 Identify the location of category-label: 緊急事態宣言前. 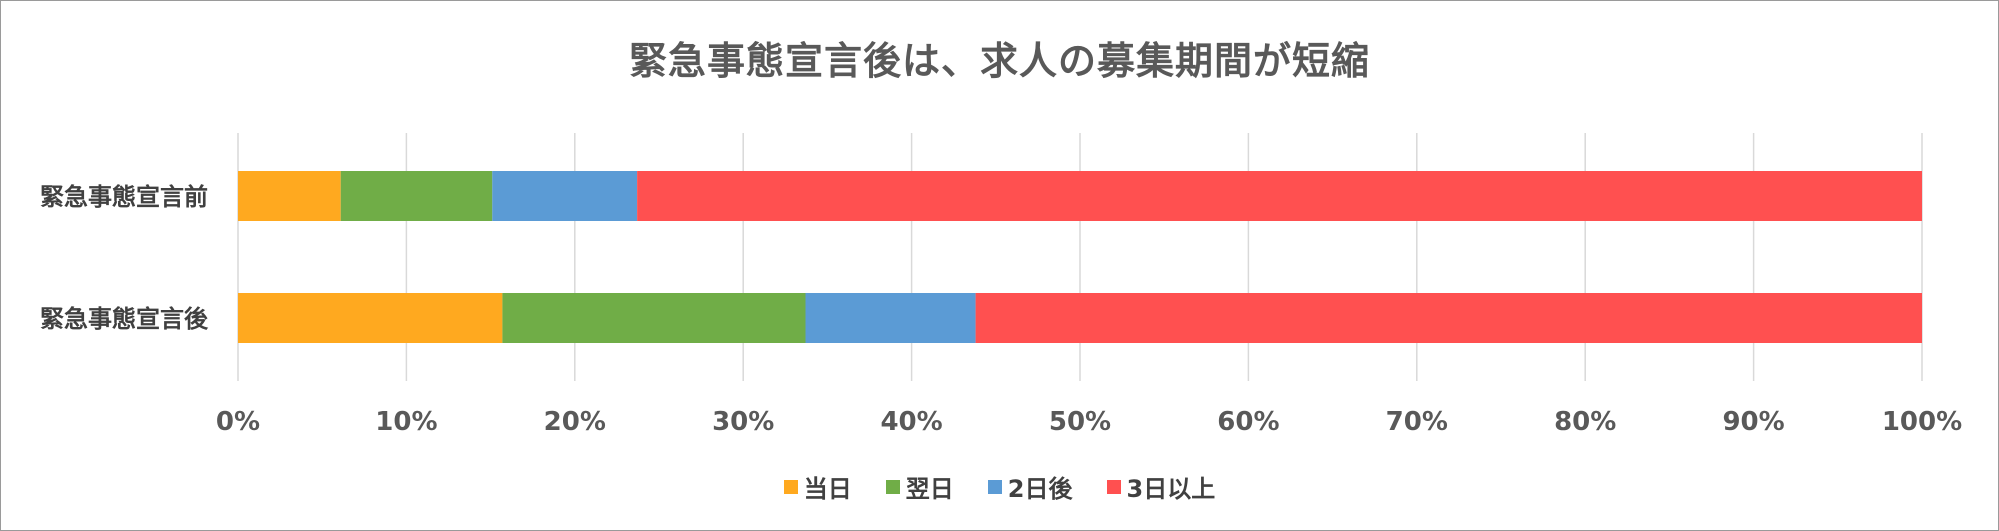
(124, 197).